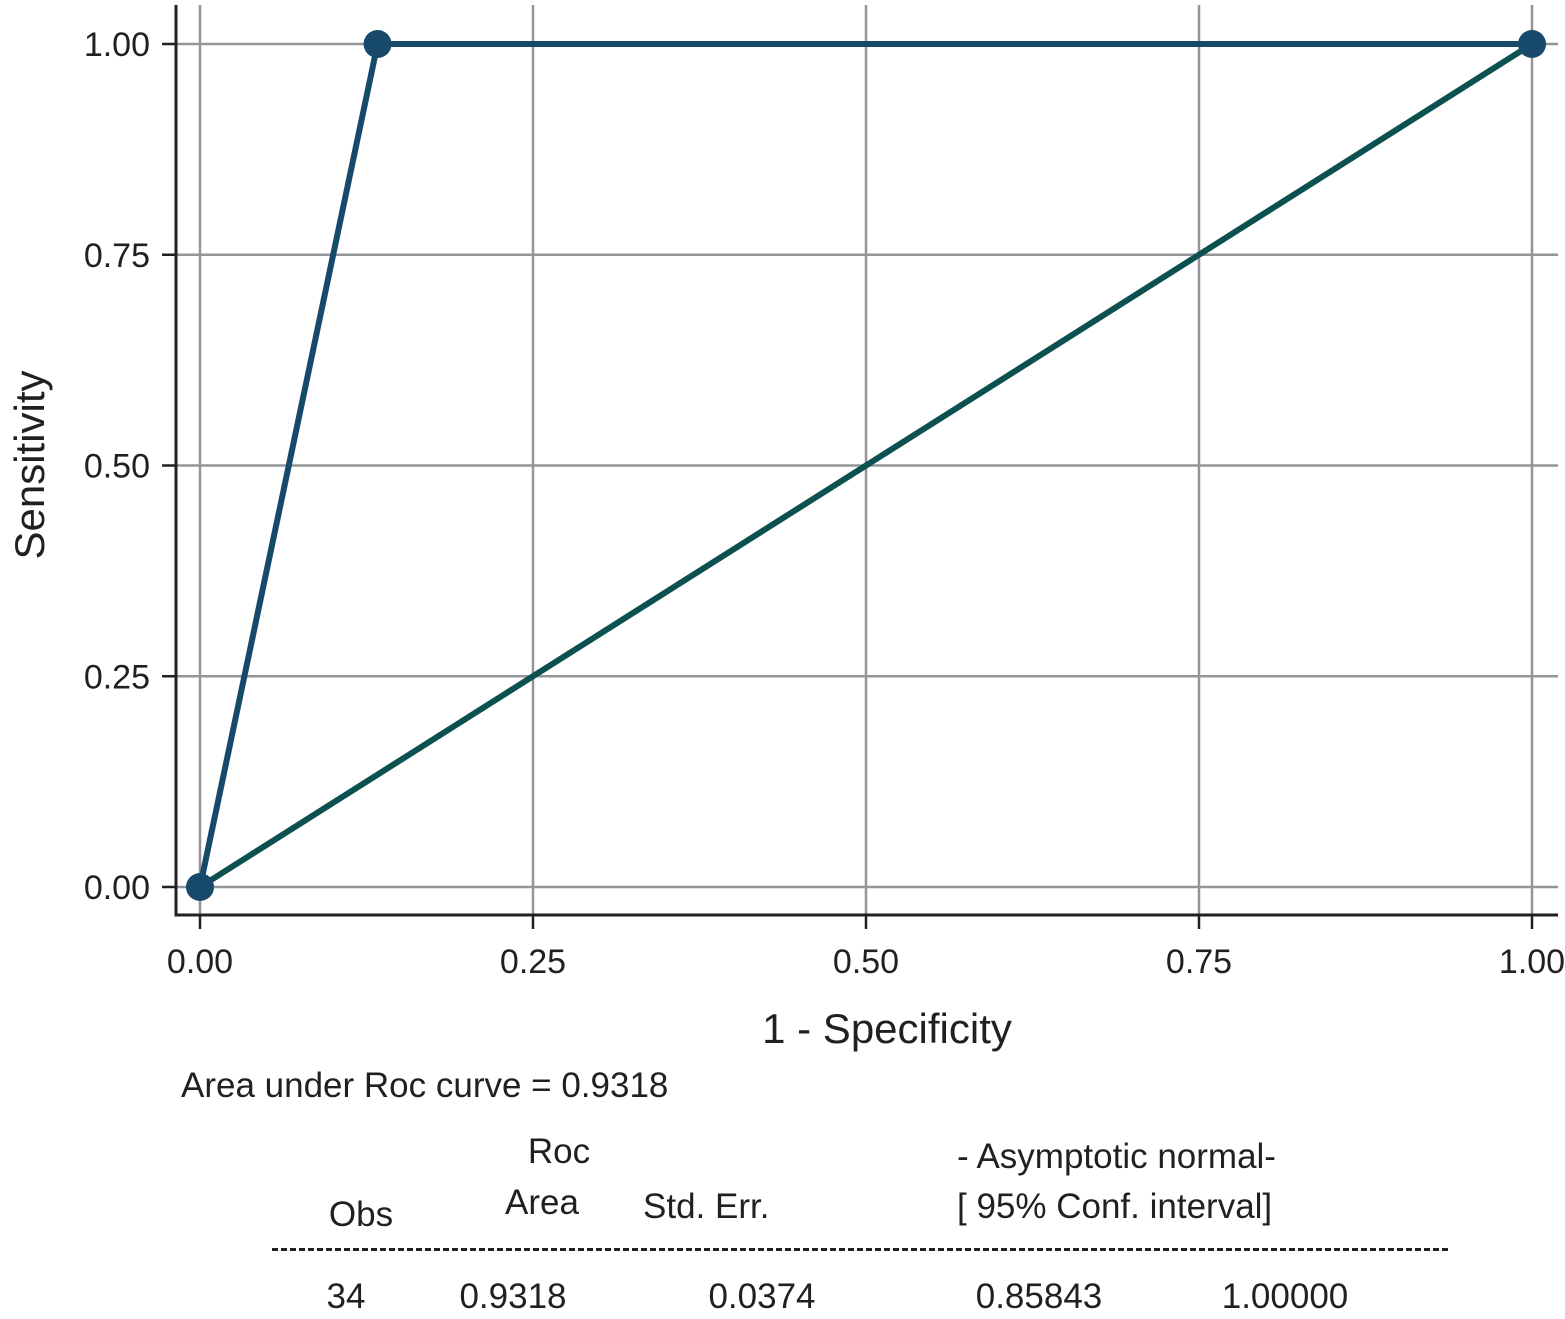 The height and width of the screenshot is (1319, 1565). I want to click on header-roc: Roc, so click(559, 1151).